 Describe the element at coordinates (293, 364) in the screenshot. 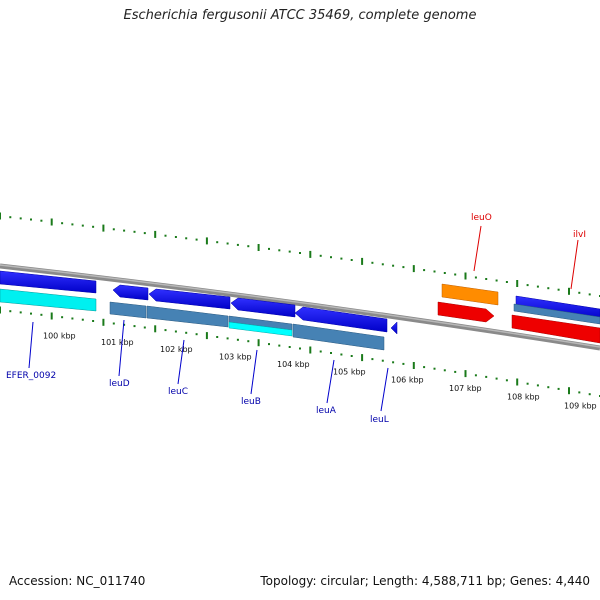

I see `tick-label: 104 kbp` at that location.